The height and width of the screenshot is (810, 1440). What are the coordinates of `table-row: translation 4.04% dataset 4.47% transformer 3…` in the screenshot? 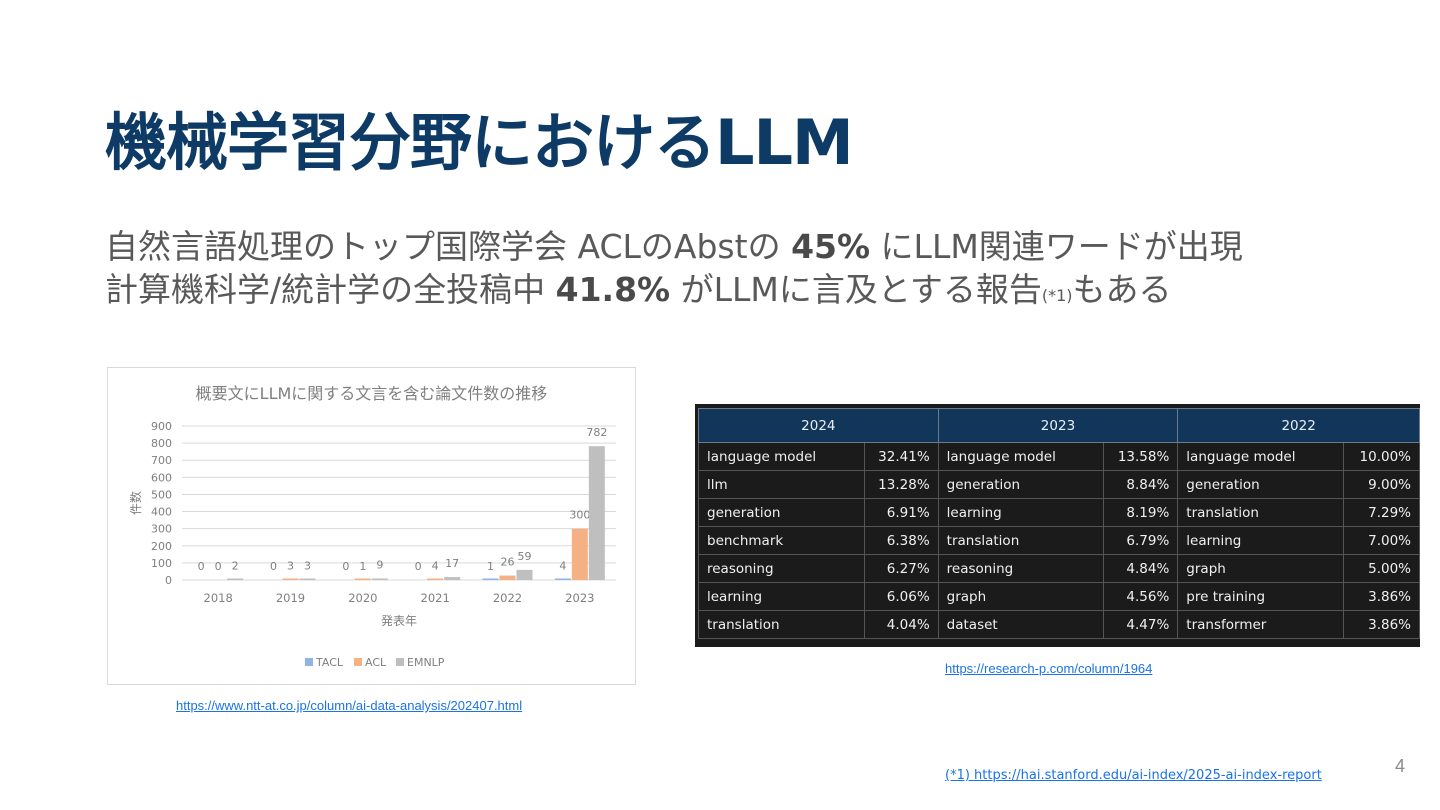 It's located at (1059, 624).